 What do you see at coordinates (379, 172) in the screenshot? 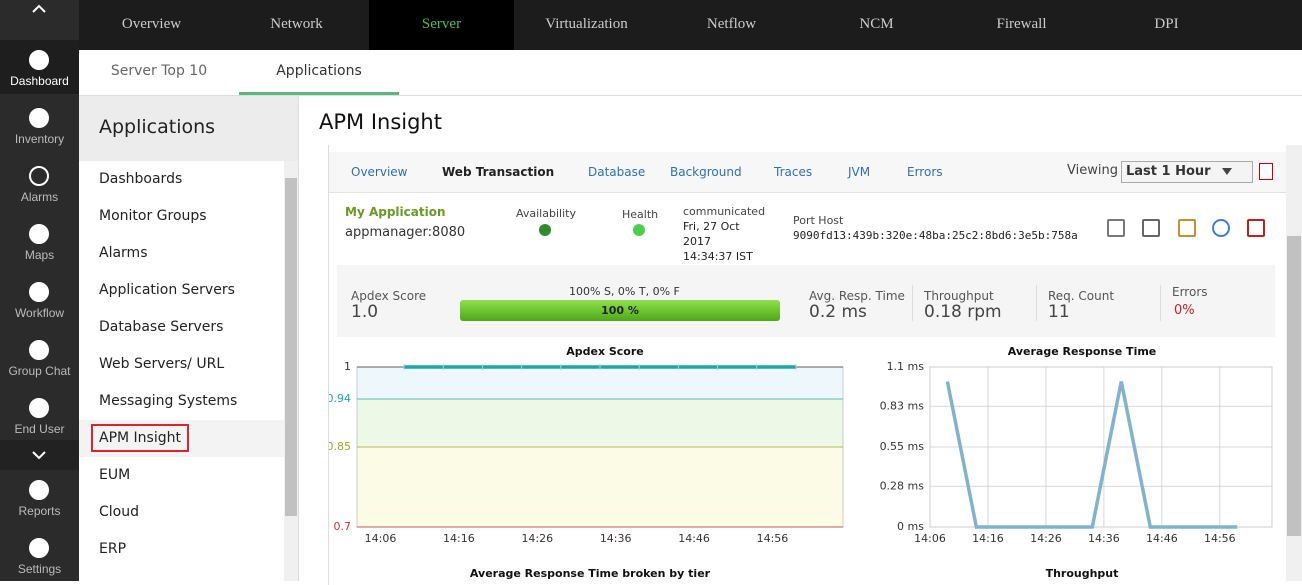
I see `inner-tab: Overview` at bounding box center [379, 172].